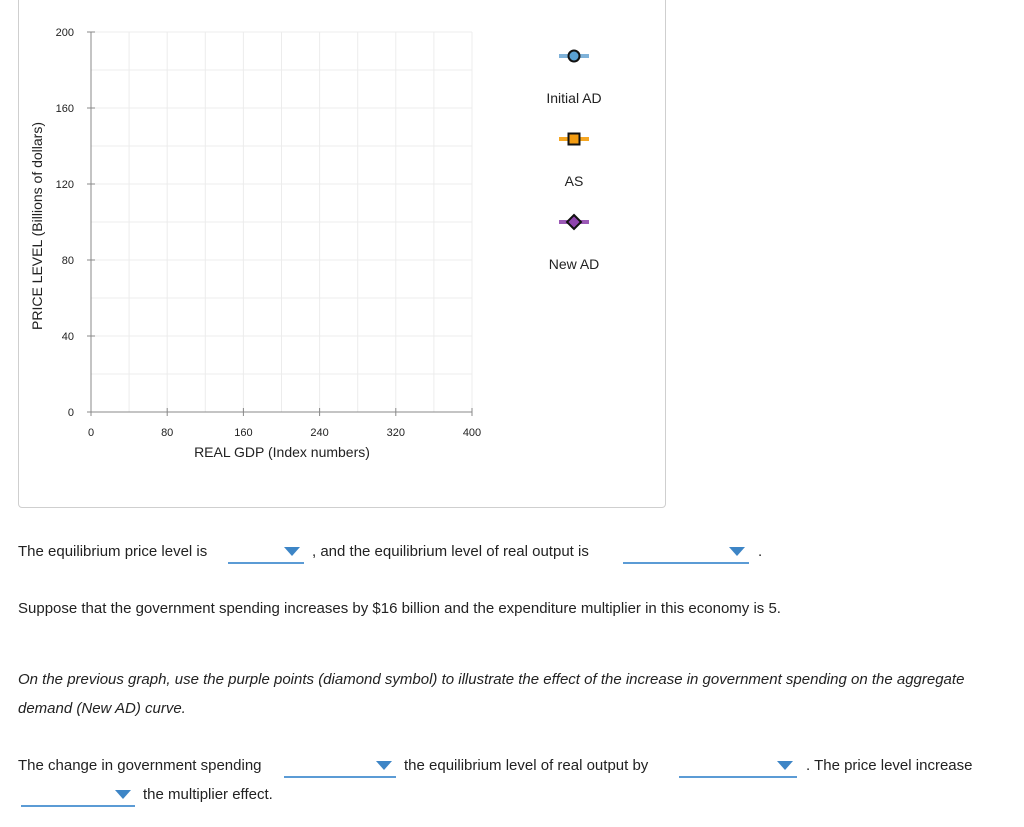 The width and height of the screenshot is (1024, 827). Describe the element at coordinates (65, 33) in the screenshot. I see `y-tick-label: 200` at that location.